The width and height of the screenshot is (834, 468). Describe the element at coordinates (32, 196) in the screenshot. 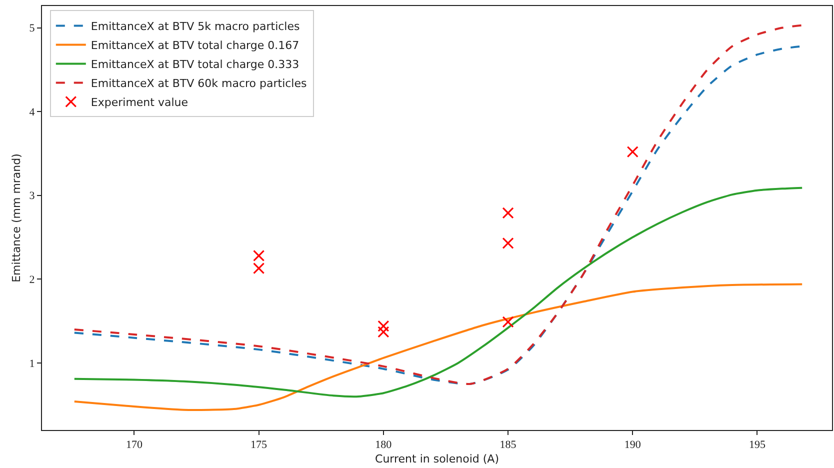

I see `y-tick-label: 3` at that location.